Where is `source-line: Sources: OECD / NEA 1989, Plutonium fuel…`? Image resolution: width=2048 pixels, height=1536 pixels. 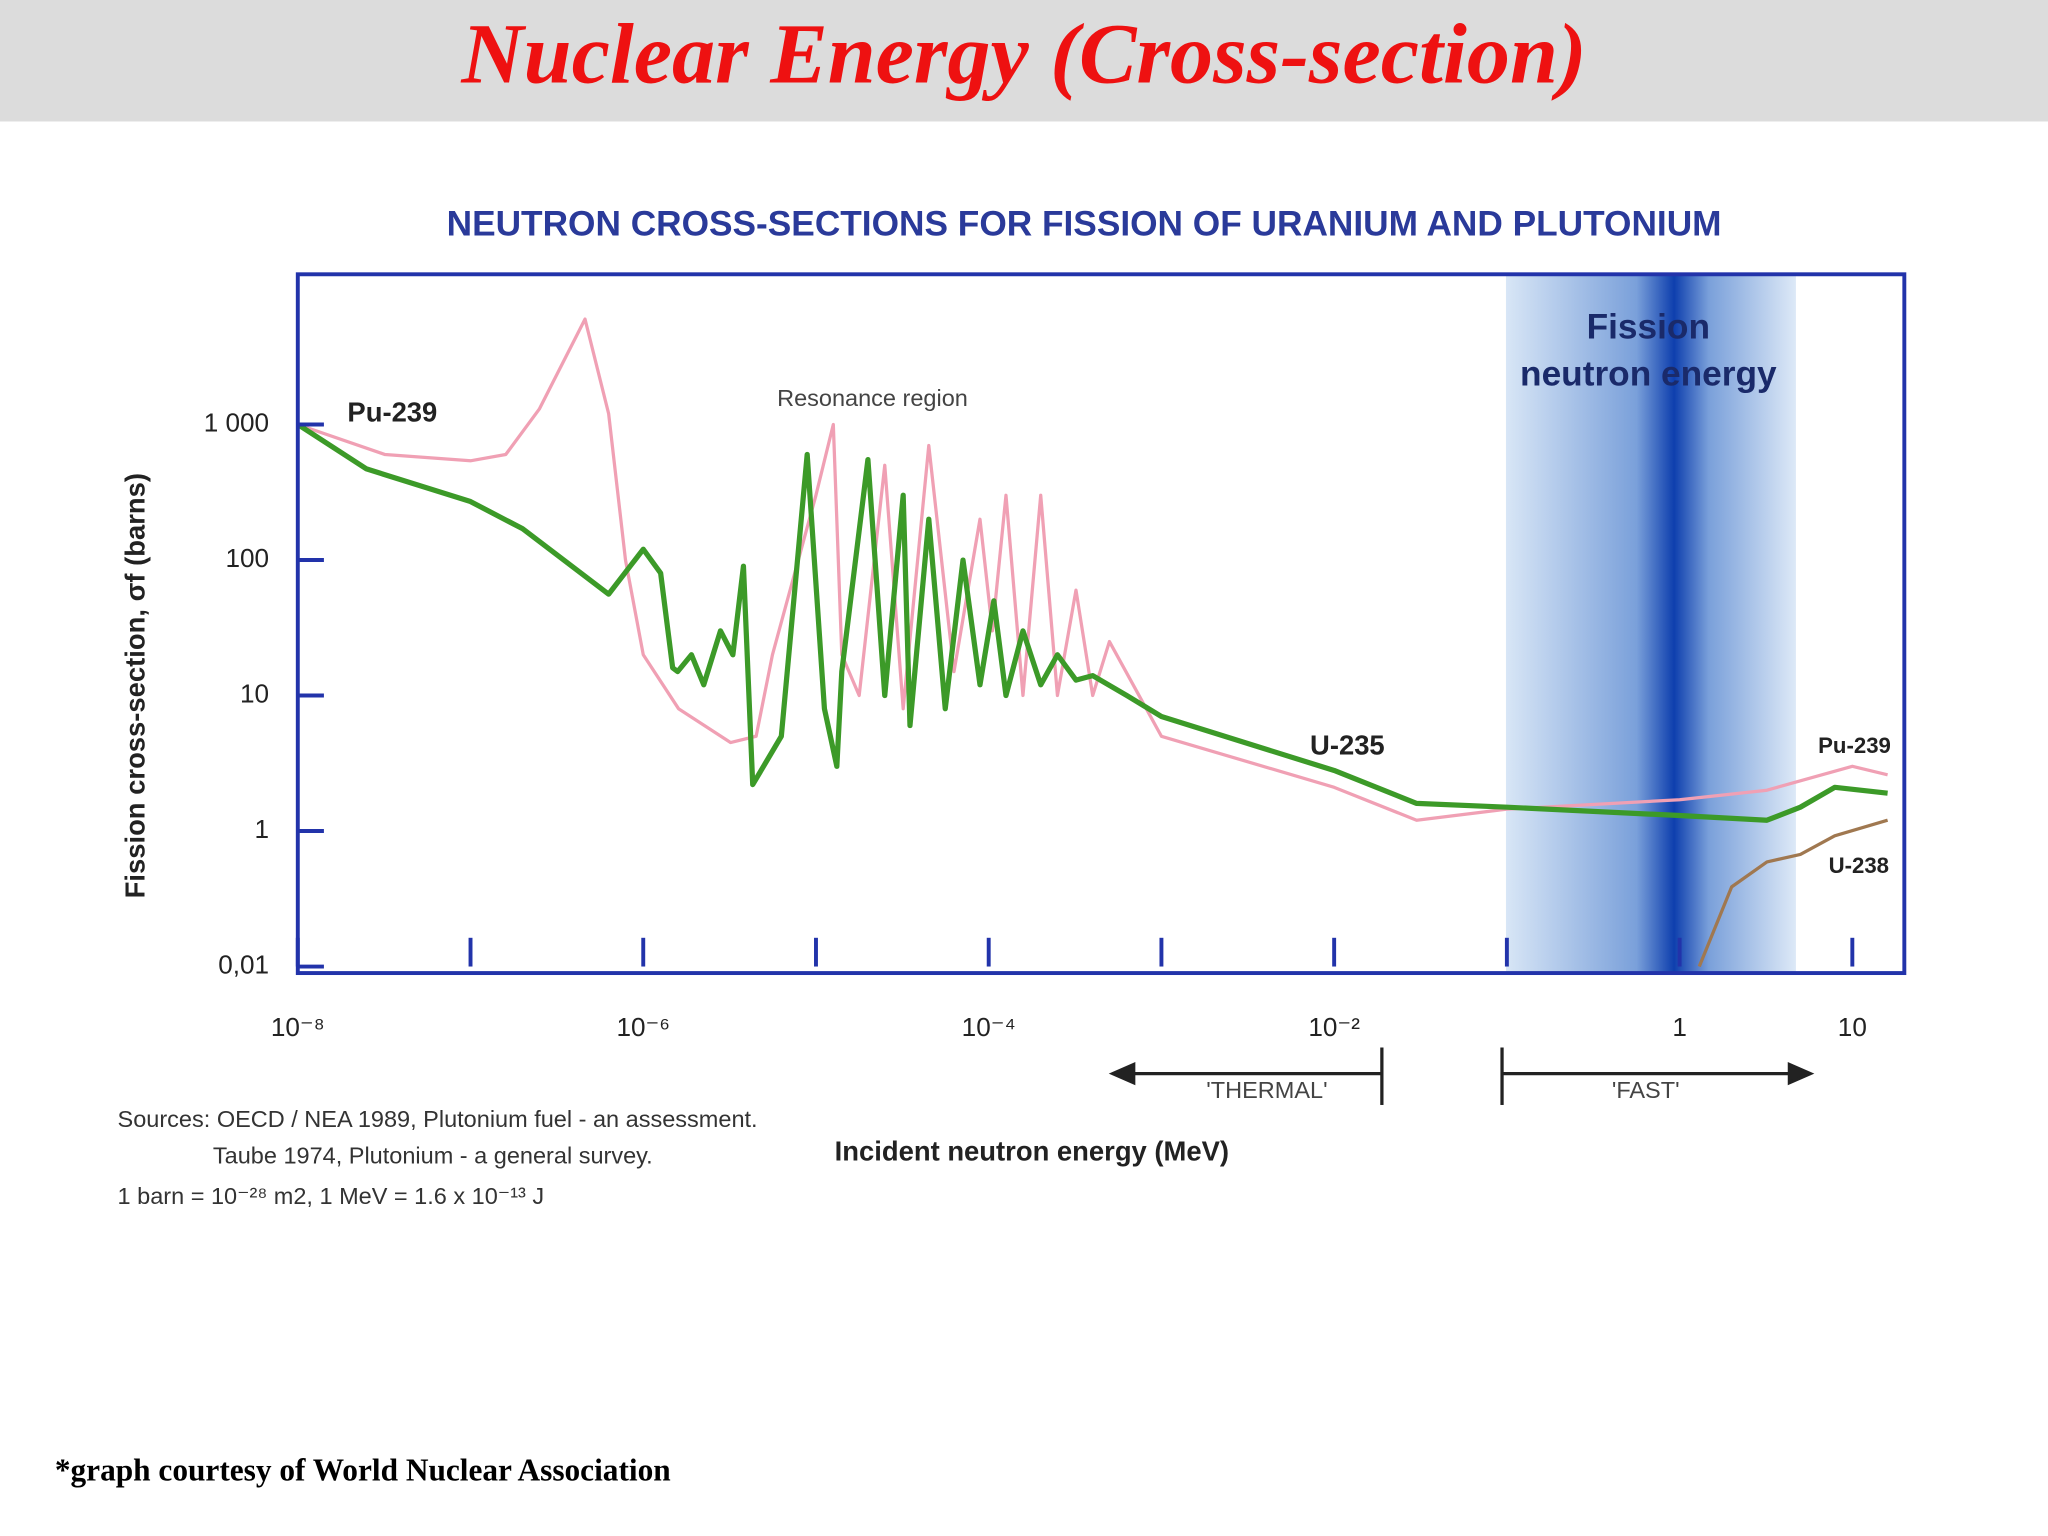
source-line: Sources: OECD / NEA 1989, Plutonium fuel… is located at coordinates (438, 1119).